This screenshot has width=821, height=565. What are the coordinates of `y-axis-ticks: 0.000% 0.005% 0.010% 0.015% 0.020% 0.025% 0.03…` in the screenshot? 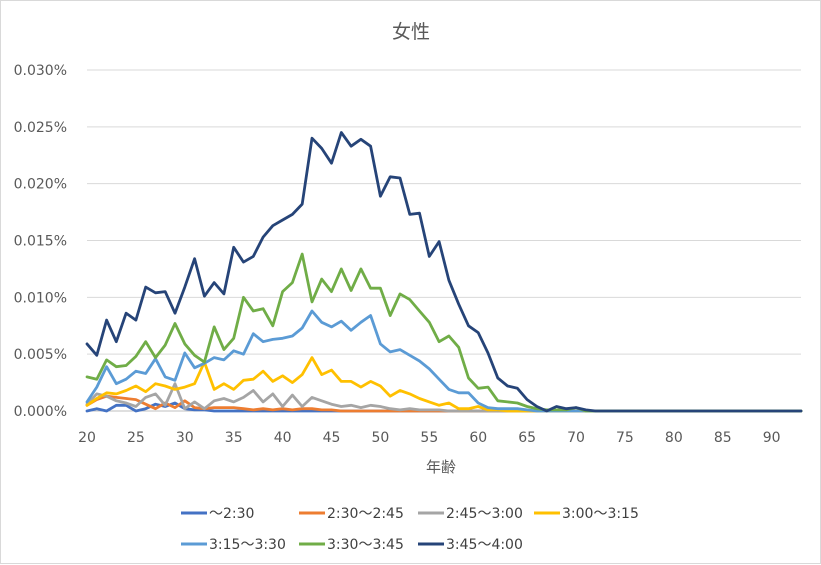 It's located at (40, 241).